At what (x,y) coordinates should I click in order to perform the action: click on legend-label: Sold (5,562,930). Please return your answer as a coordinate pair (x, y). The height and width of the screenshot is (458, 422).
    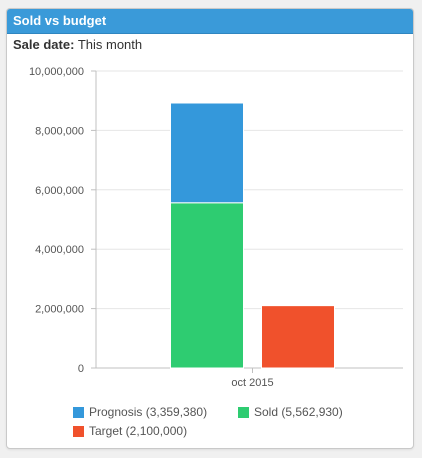
    Looking at the image, I should click on (298, 412).